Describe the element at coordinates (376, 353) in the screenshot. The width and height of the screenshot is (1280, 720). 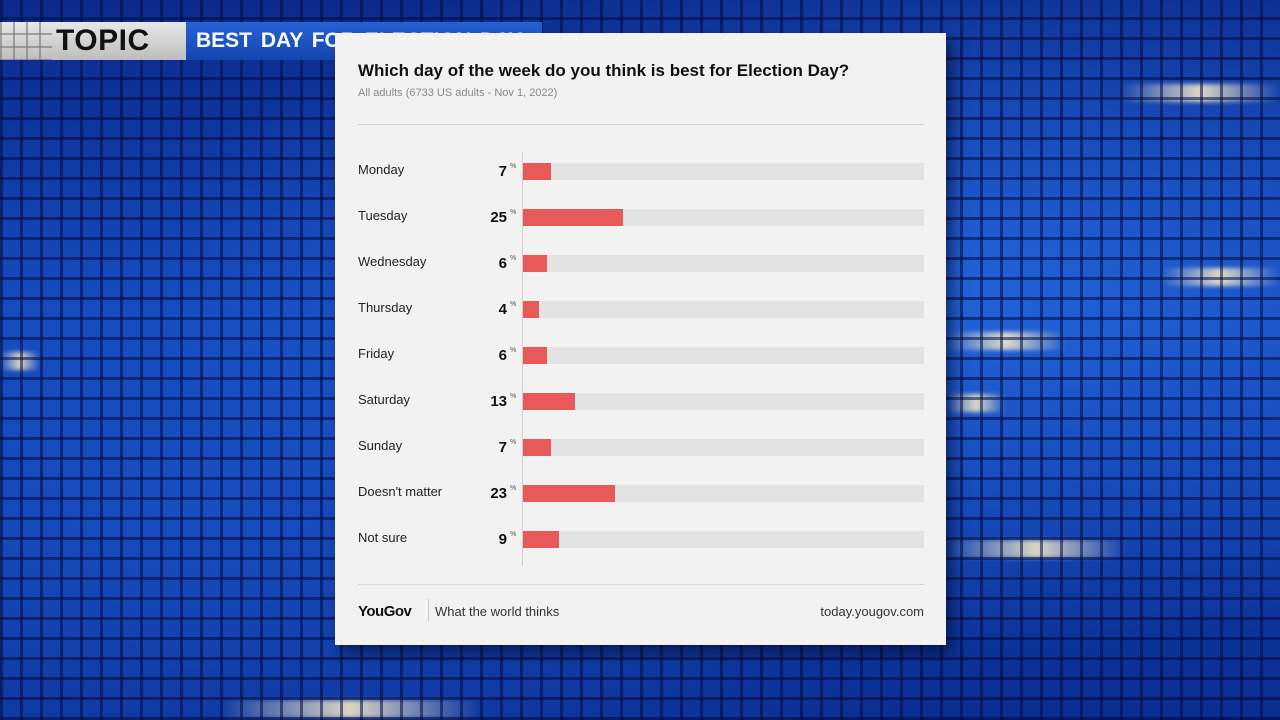
I see `category-label: Friday` at that location.